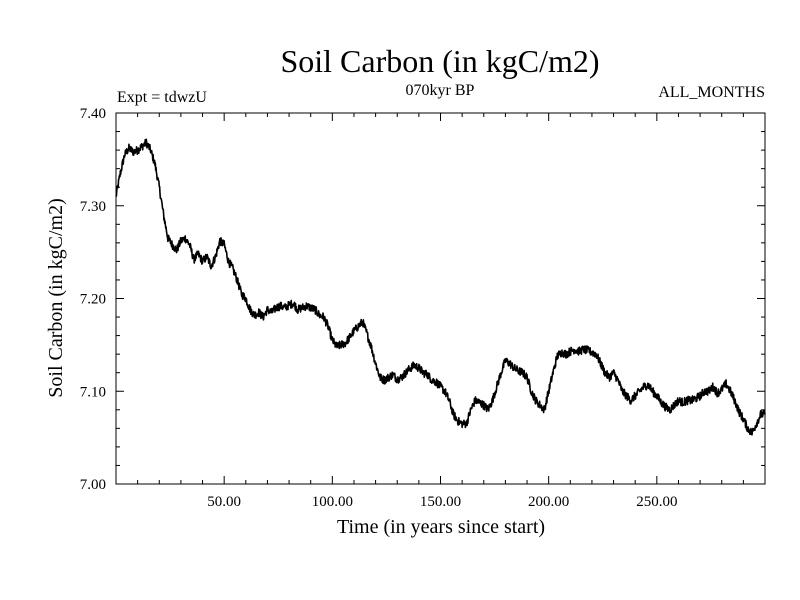 This screenshot has width=800, height=600. I want to click on x-axis-label: Time (in years since start), so click(441, 527).